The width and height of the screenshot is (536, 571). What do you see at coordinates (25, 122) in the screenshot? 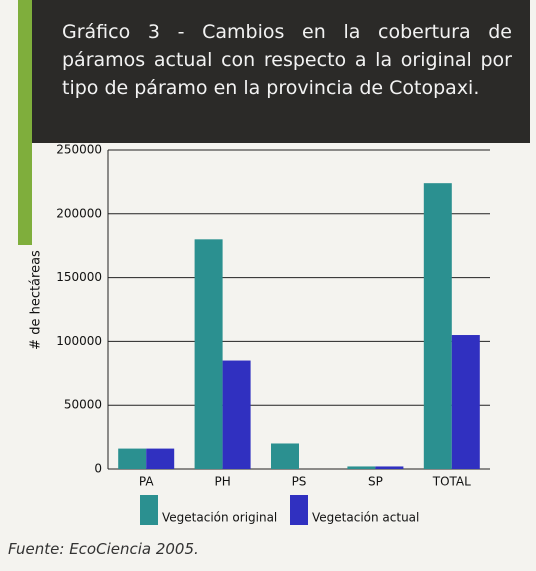
I see `accent-bar` at bounding box center [25, 122].